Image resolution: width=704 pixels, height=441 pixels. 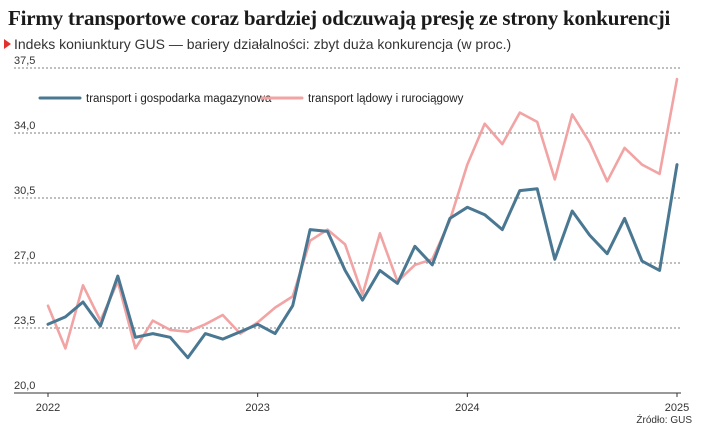 What do you see at coordinates (467, 408) in the screenshot?
I see `x-tick-label: 2024` at bounding box center [467, 408].